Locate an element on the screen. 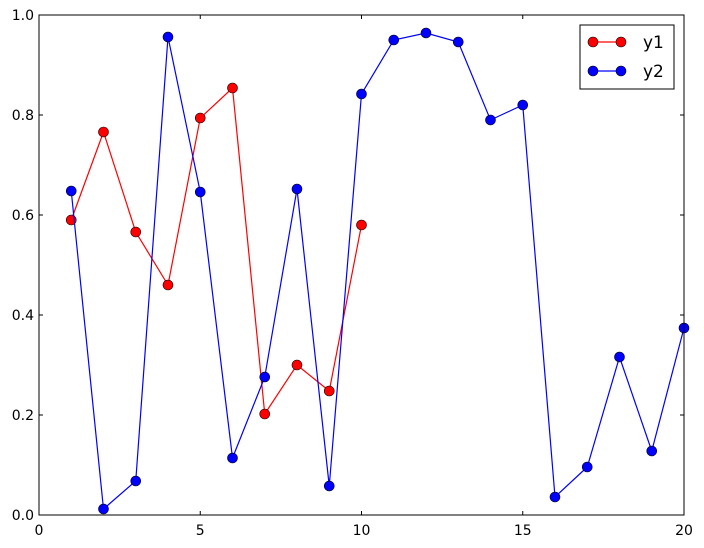 The width and height of the screenshot is (704, 548). x-tick-label: 10 is located at coordinates (362, 531).